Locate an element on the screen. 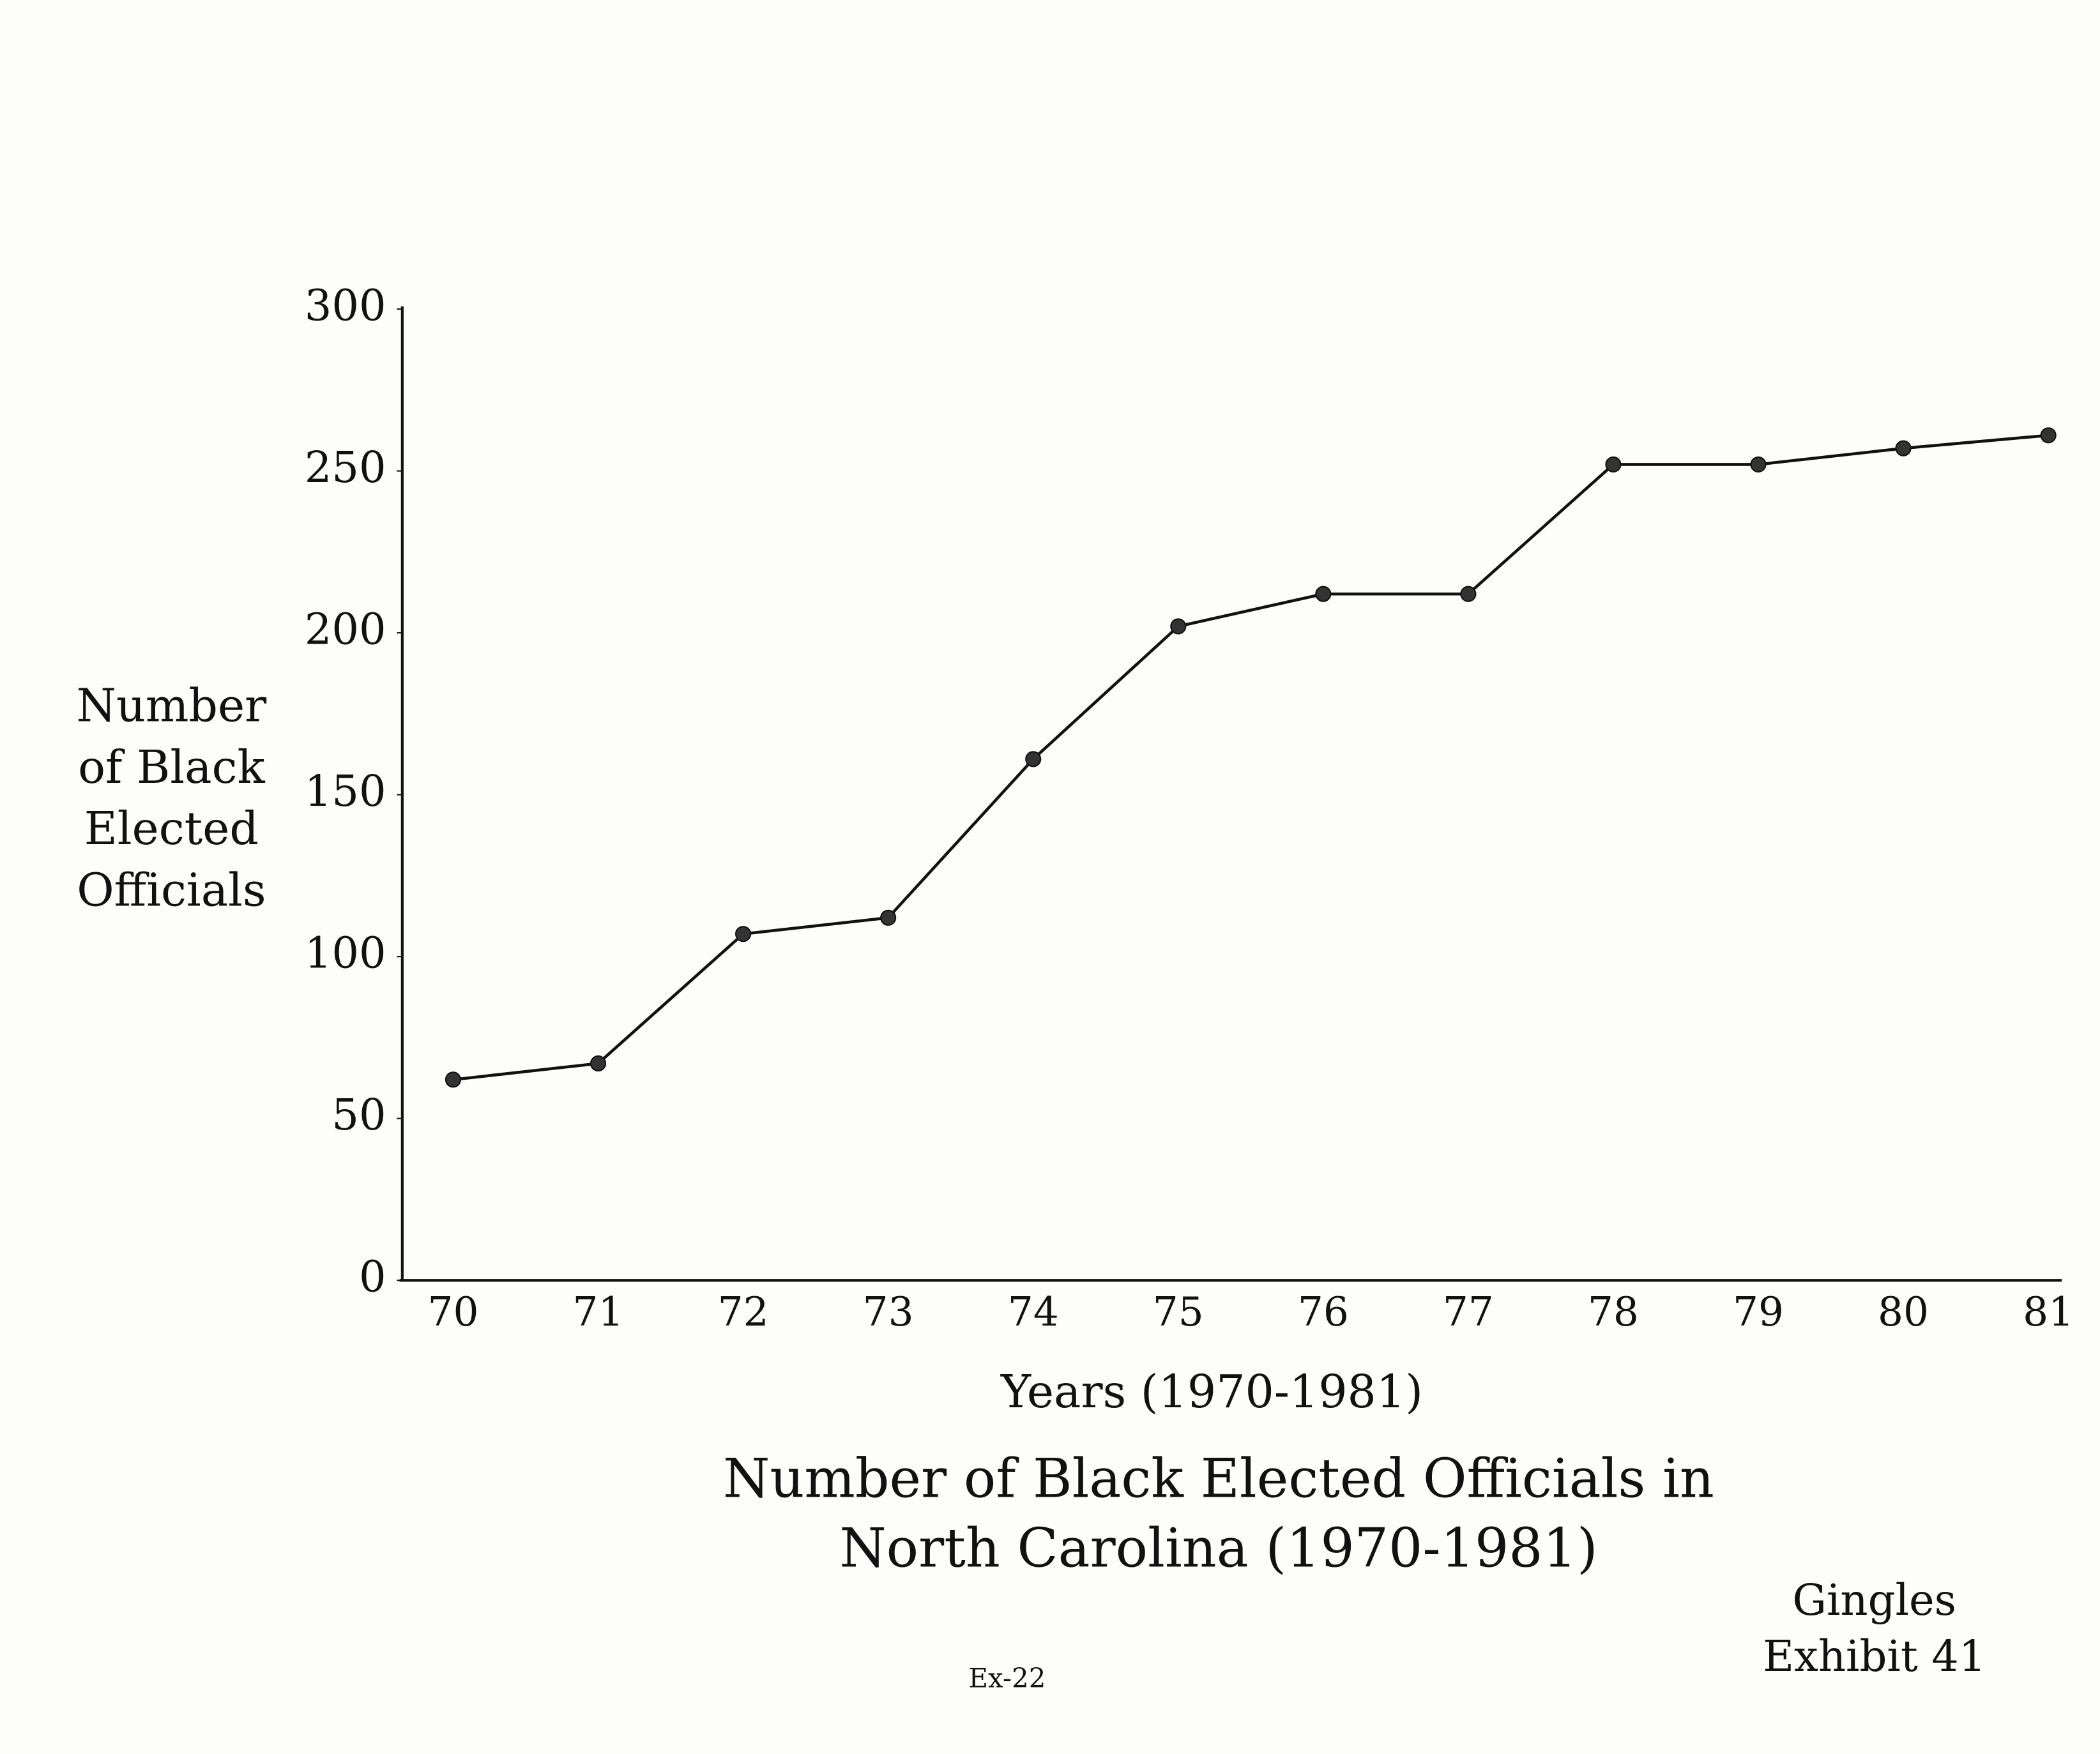 The image size is (2100, 1754). y-axis-label-box: Number of Black Elected Officials is located at coordinates (171, 799).